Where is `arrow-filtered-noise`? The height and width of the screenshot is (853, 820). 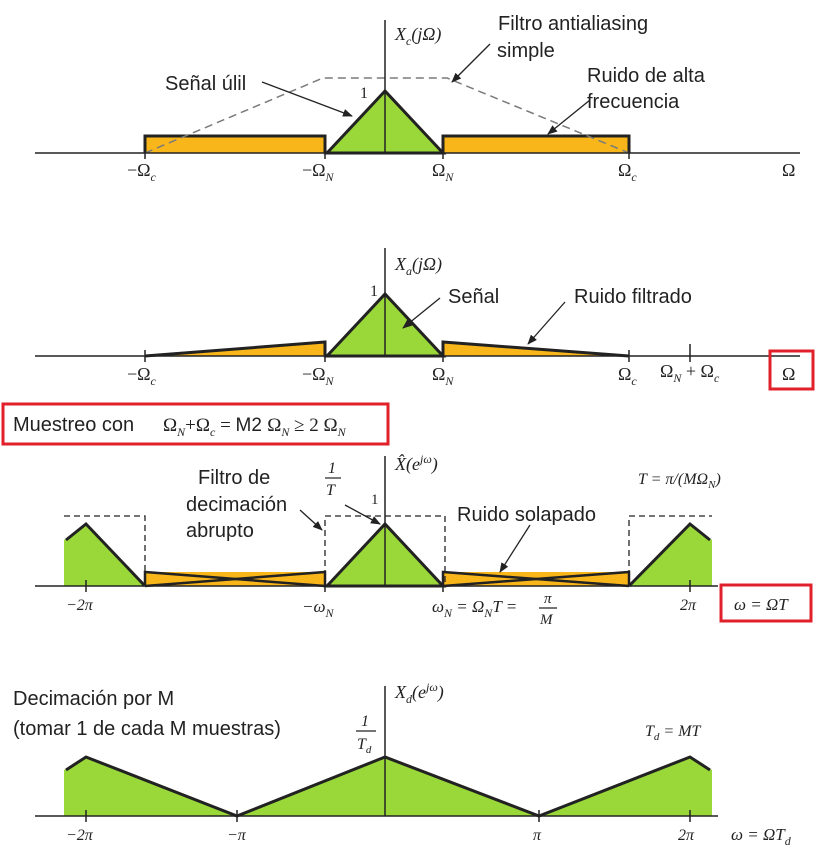
arrow-filtered-noise is located at coordinates (546, 323).